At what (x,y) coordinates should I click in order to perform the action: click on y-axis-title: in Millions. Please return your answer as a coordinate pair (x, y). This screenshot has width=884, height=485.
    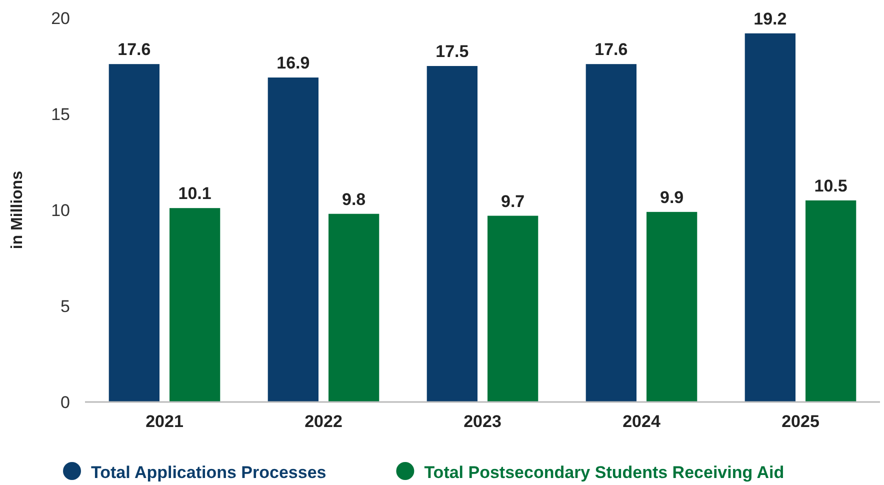
    Looking at the image, I should click on (17, 210).